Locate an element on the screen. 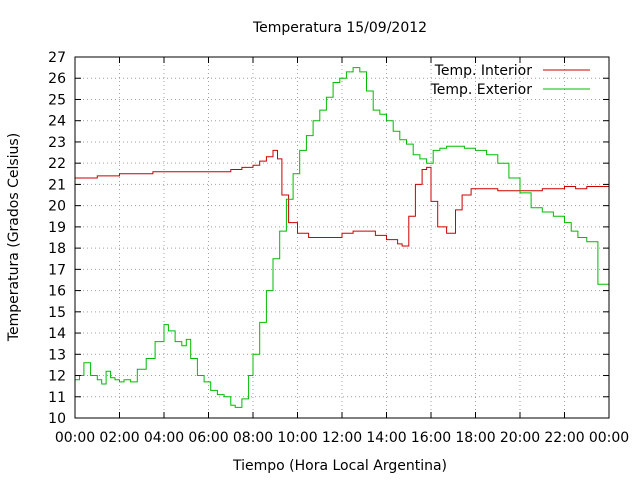 This screenshot has height=480, width=640. y-tick-label: 22 is located at coordinates (57, 164).